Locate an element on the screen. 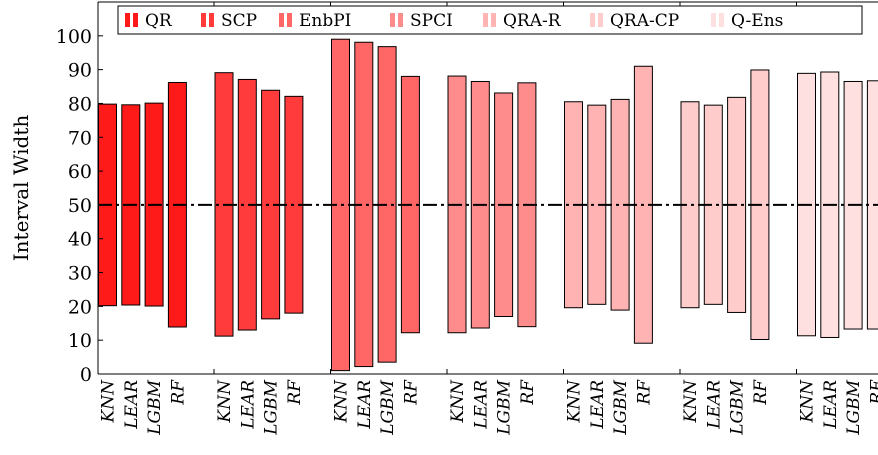 This screenshot has width=878, height=455. legend-entry-enbpi: EnbPI is located at coordinates (315, 21).